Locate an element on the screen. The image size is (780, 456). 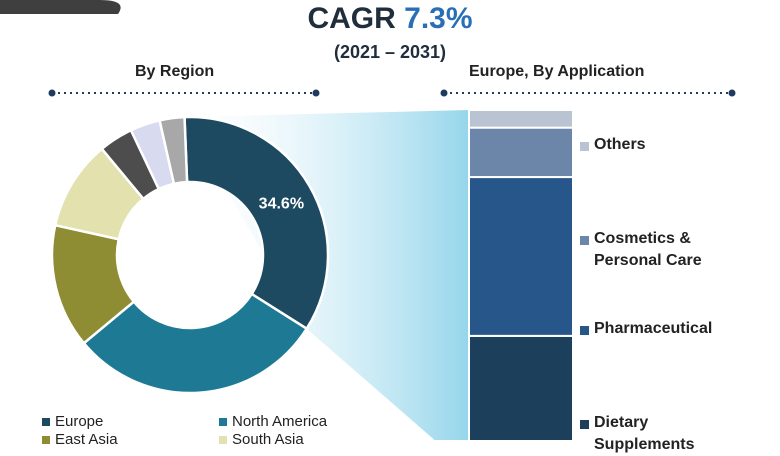
legend-item-north-america: North America is located at coordinates (273, 421).